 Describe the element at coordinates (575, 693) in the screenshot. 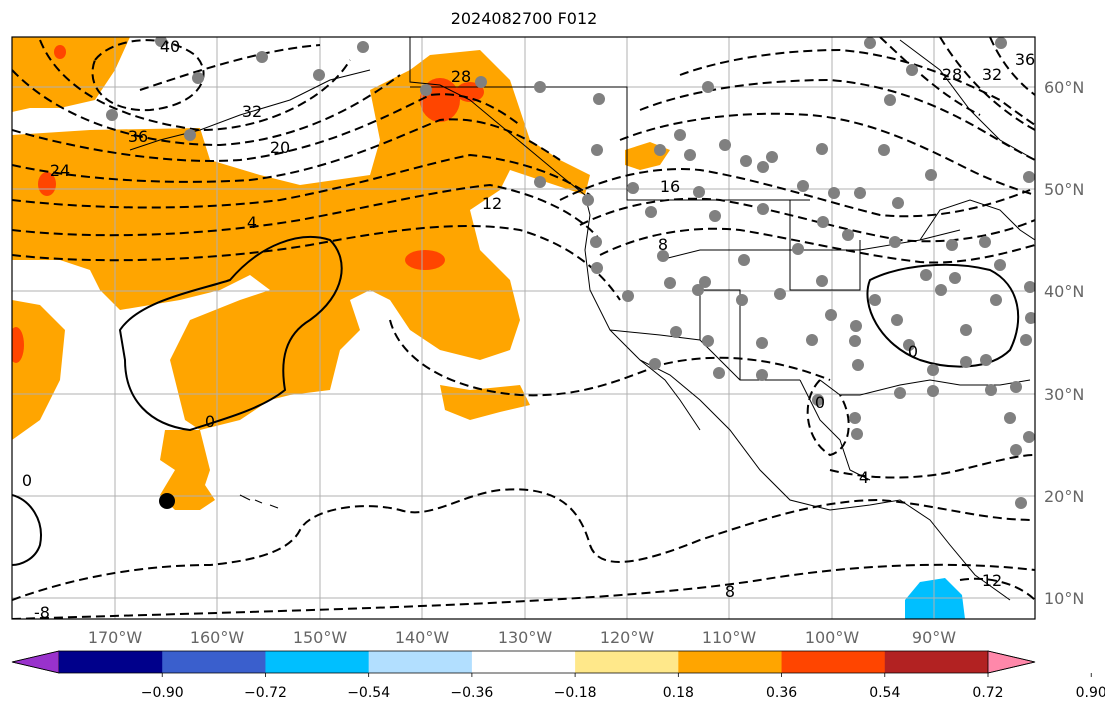

I see `colorbar-tick-label: −0.18` at that location.